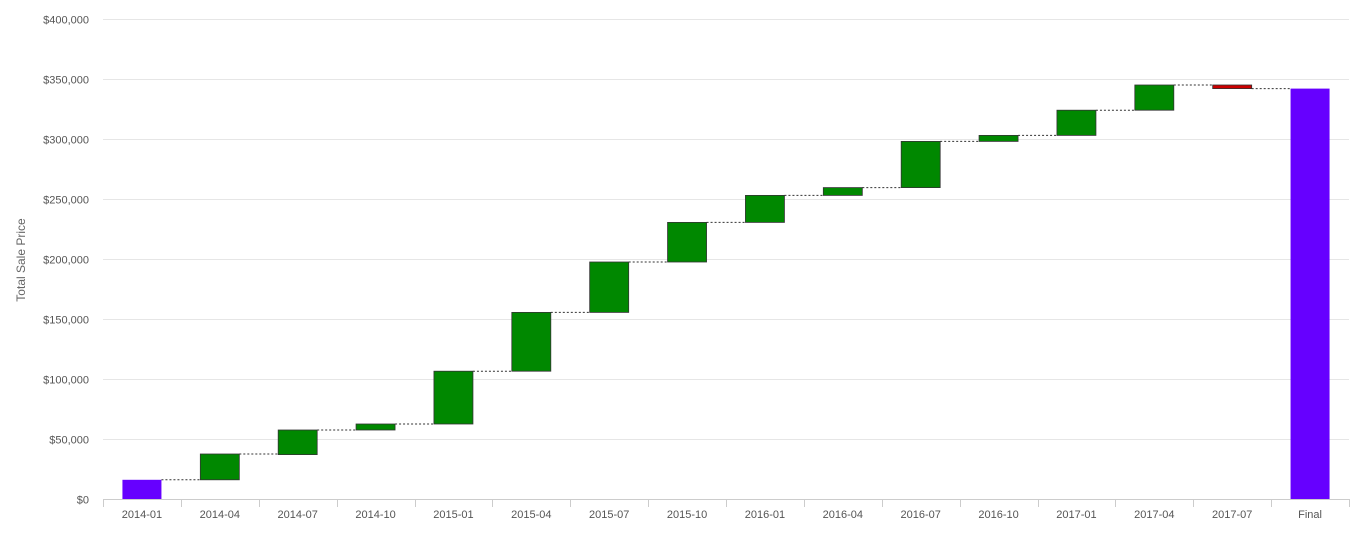  Describe the element at coordinates (66, 381) in the screenshot. I see `y-tick-label: $100,000` at that location.